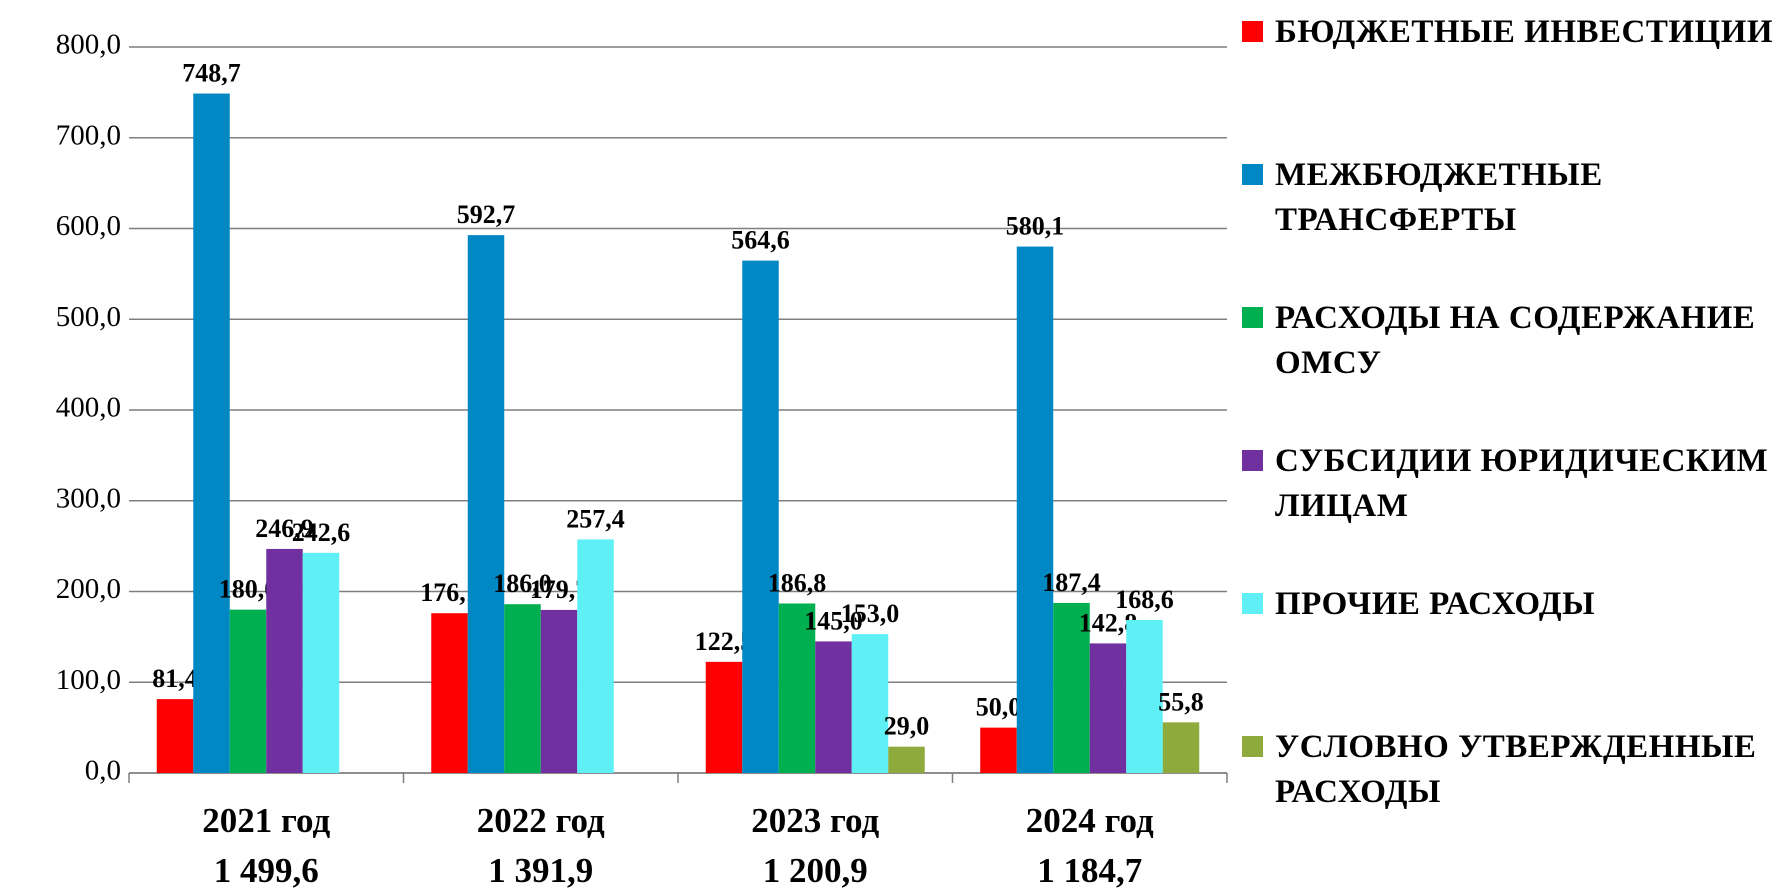 Image resolution: width=1790 pixels, height=891 pixels. What do you see at coordinates (760, 240) in the screenshot?
I see `data-label: 564,6` at bounding box center [760, 240].